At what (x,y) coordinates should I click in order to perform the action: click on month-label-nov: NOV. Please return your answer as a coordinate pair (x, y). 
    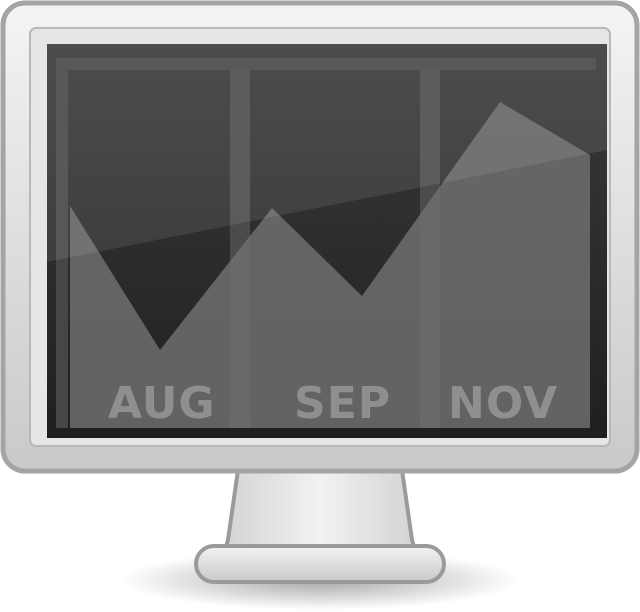
    Looking at the image, I should click on (503, 403).